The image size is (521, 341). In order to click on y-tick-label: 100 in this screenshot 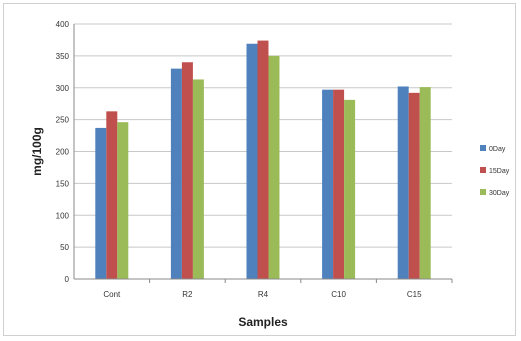, I will do `click(63, 215)`.